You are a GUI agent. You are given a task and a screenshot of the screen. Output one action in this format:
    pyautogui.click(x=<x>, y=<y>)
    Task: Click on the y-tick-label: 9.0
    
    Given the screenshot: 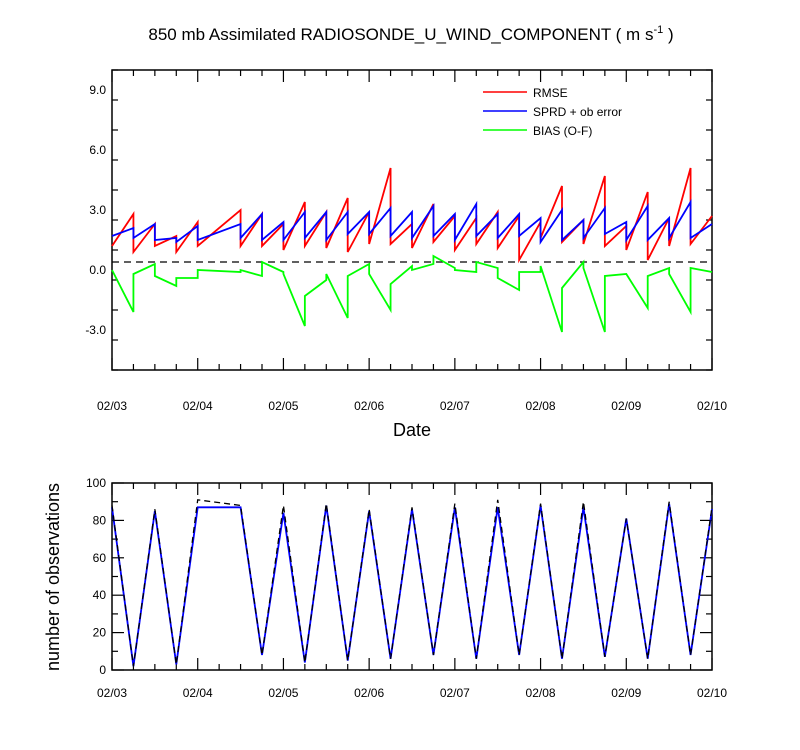 What is the action you would take?
    pyautogui.click(x=97, y=90)
    